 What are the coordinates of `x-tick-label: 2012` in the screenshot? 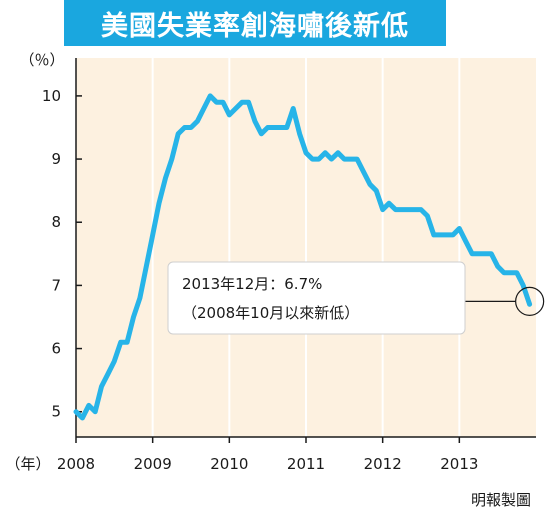 It's located at (383, 464).